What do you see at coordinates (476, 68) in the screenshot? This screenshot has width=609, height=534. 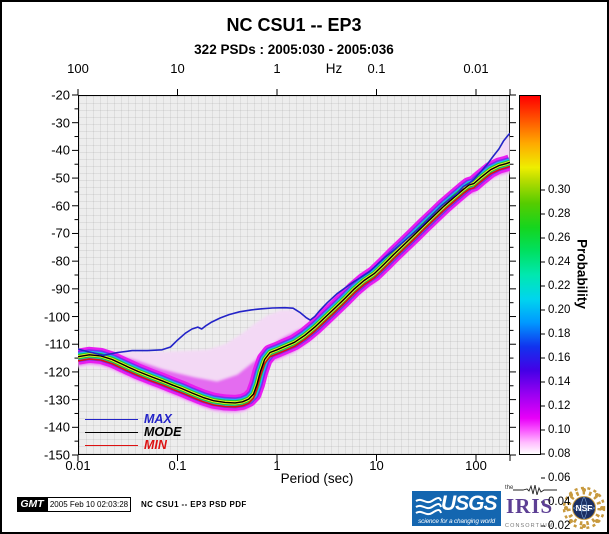 I see `x-axis-top-tick-label: 0.01` at bounding box center [476, 68].